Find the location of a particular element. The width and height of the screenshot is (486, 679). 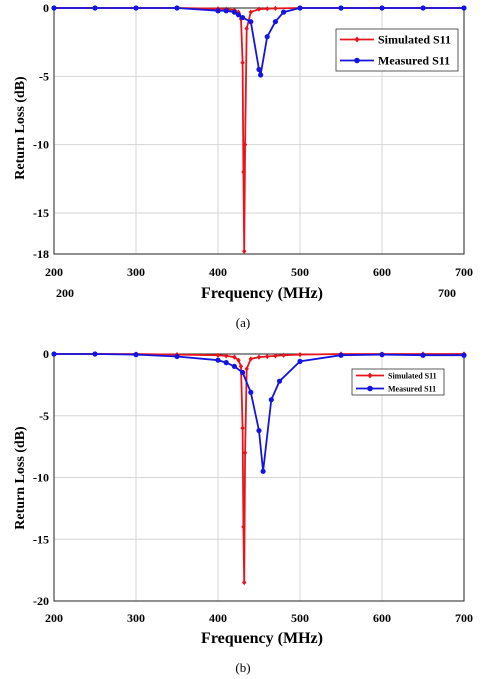

y-tick-label: -18 is located at coordinates (41, 254).